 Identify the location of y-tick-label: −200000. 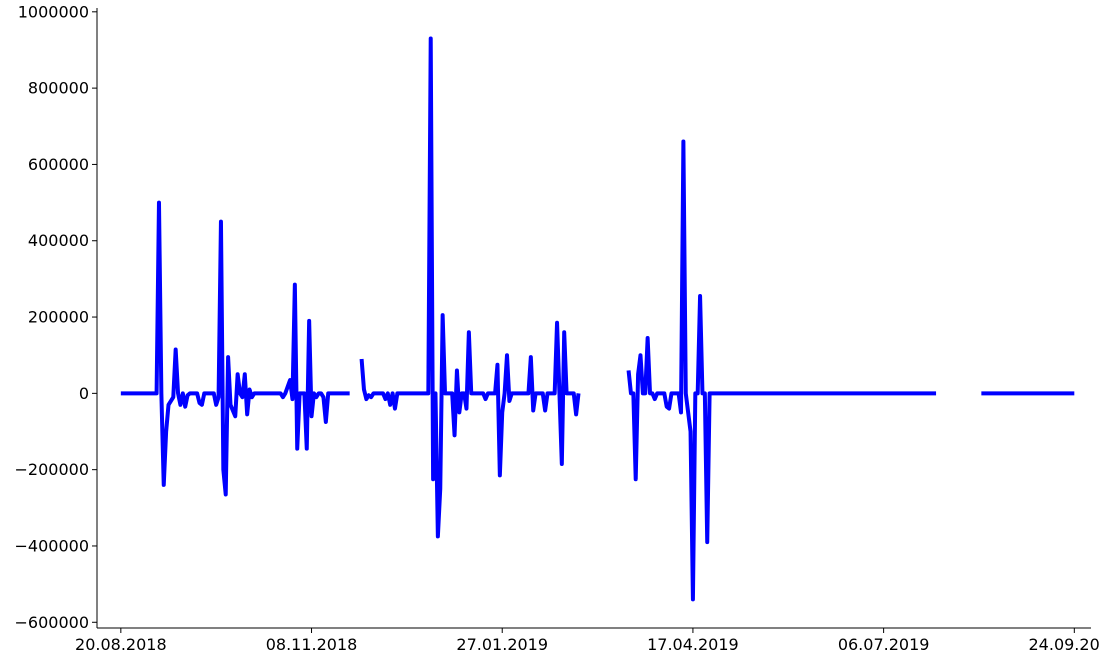
(52, 469).